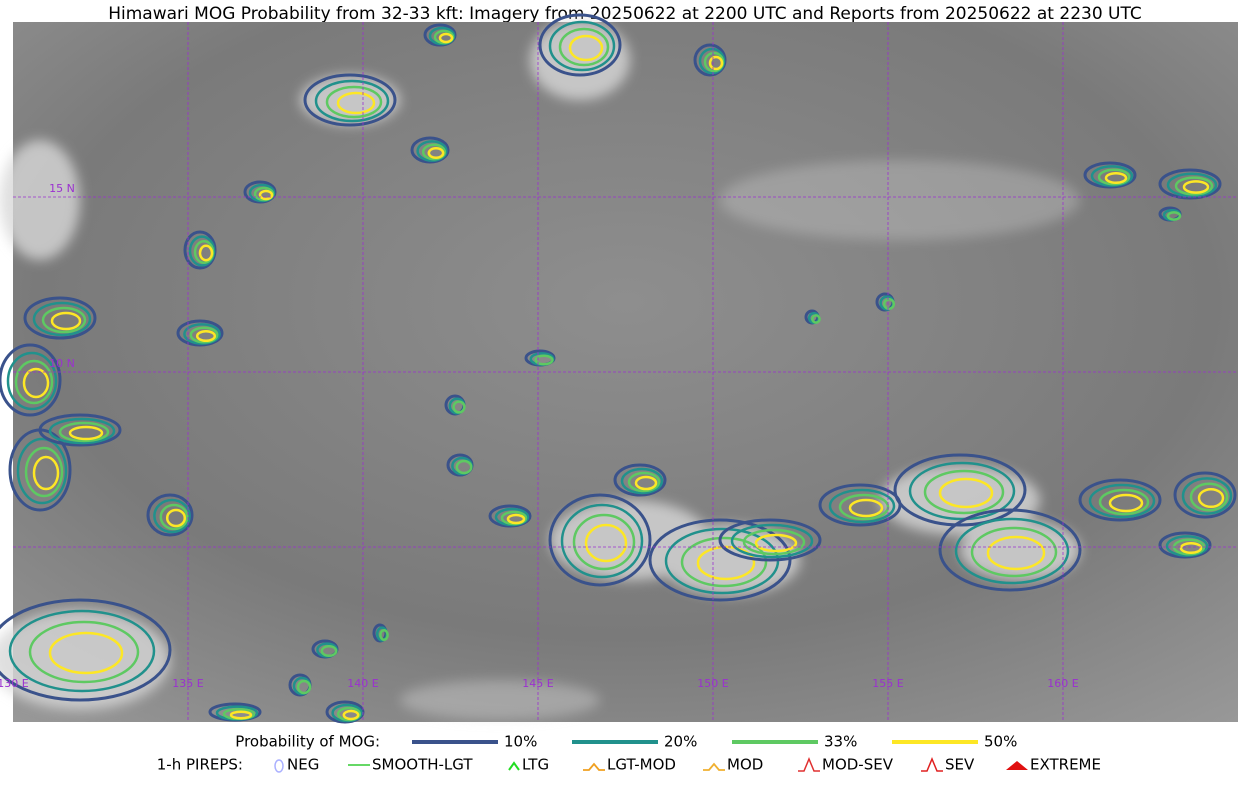  What do you see at coordinates (745, 765) in the screenshot?
I see `pirep-label: MOD` at bounding box center [745, 765].